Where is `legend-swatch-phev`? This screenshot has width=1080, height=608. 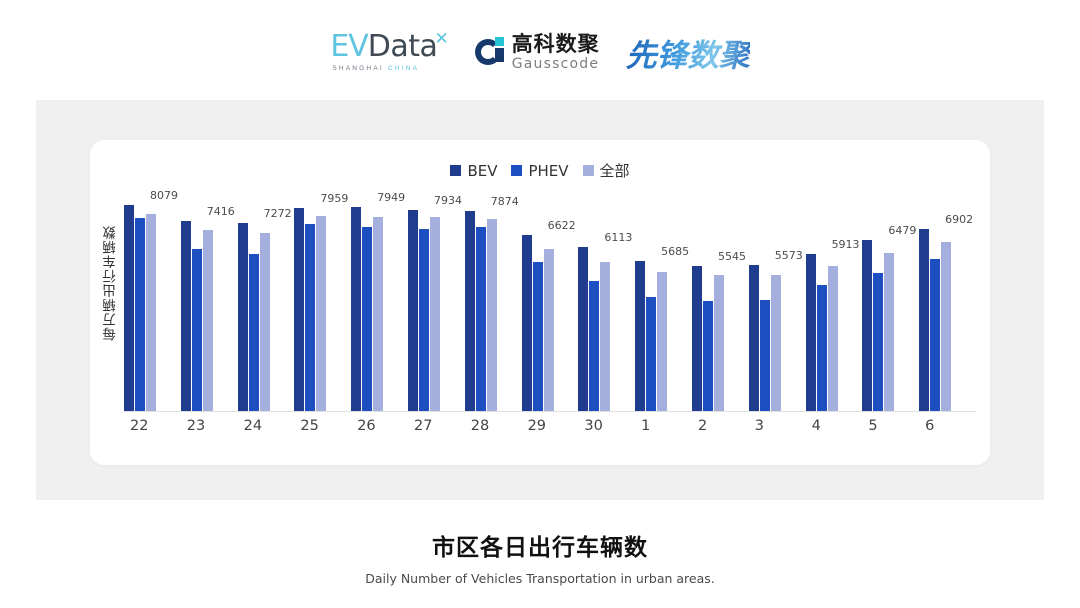
legend-swatch-phev is located at coordinates (517, 170).